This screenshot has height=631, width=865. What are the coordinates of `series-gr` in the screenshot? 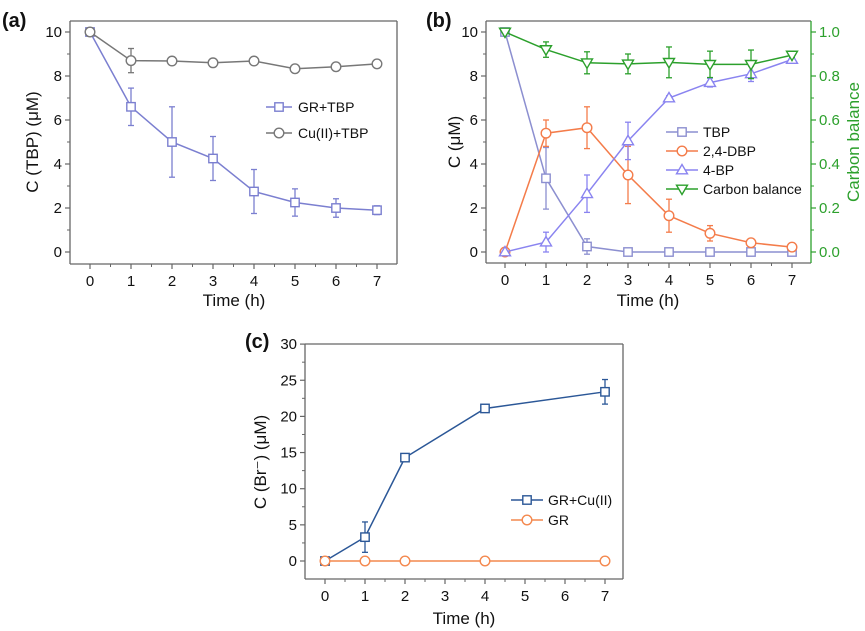 It's located at (465, 561).